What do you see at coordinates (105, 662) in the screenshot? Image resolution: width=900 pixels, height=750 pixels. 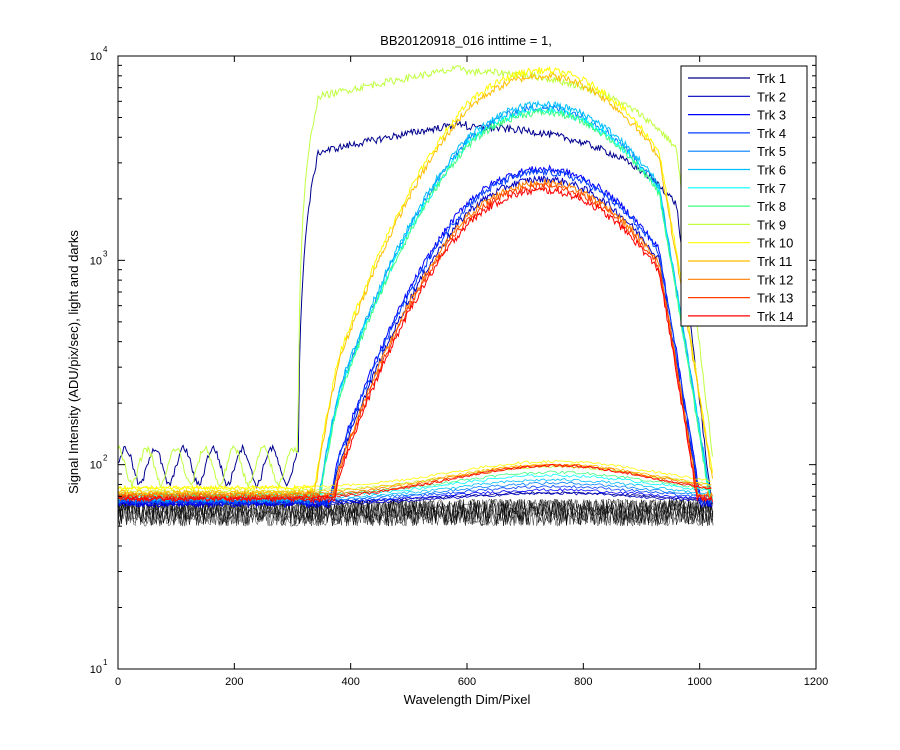 I see `y-tick-label-exponent: 1` at bounding box center [105, 662].